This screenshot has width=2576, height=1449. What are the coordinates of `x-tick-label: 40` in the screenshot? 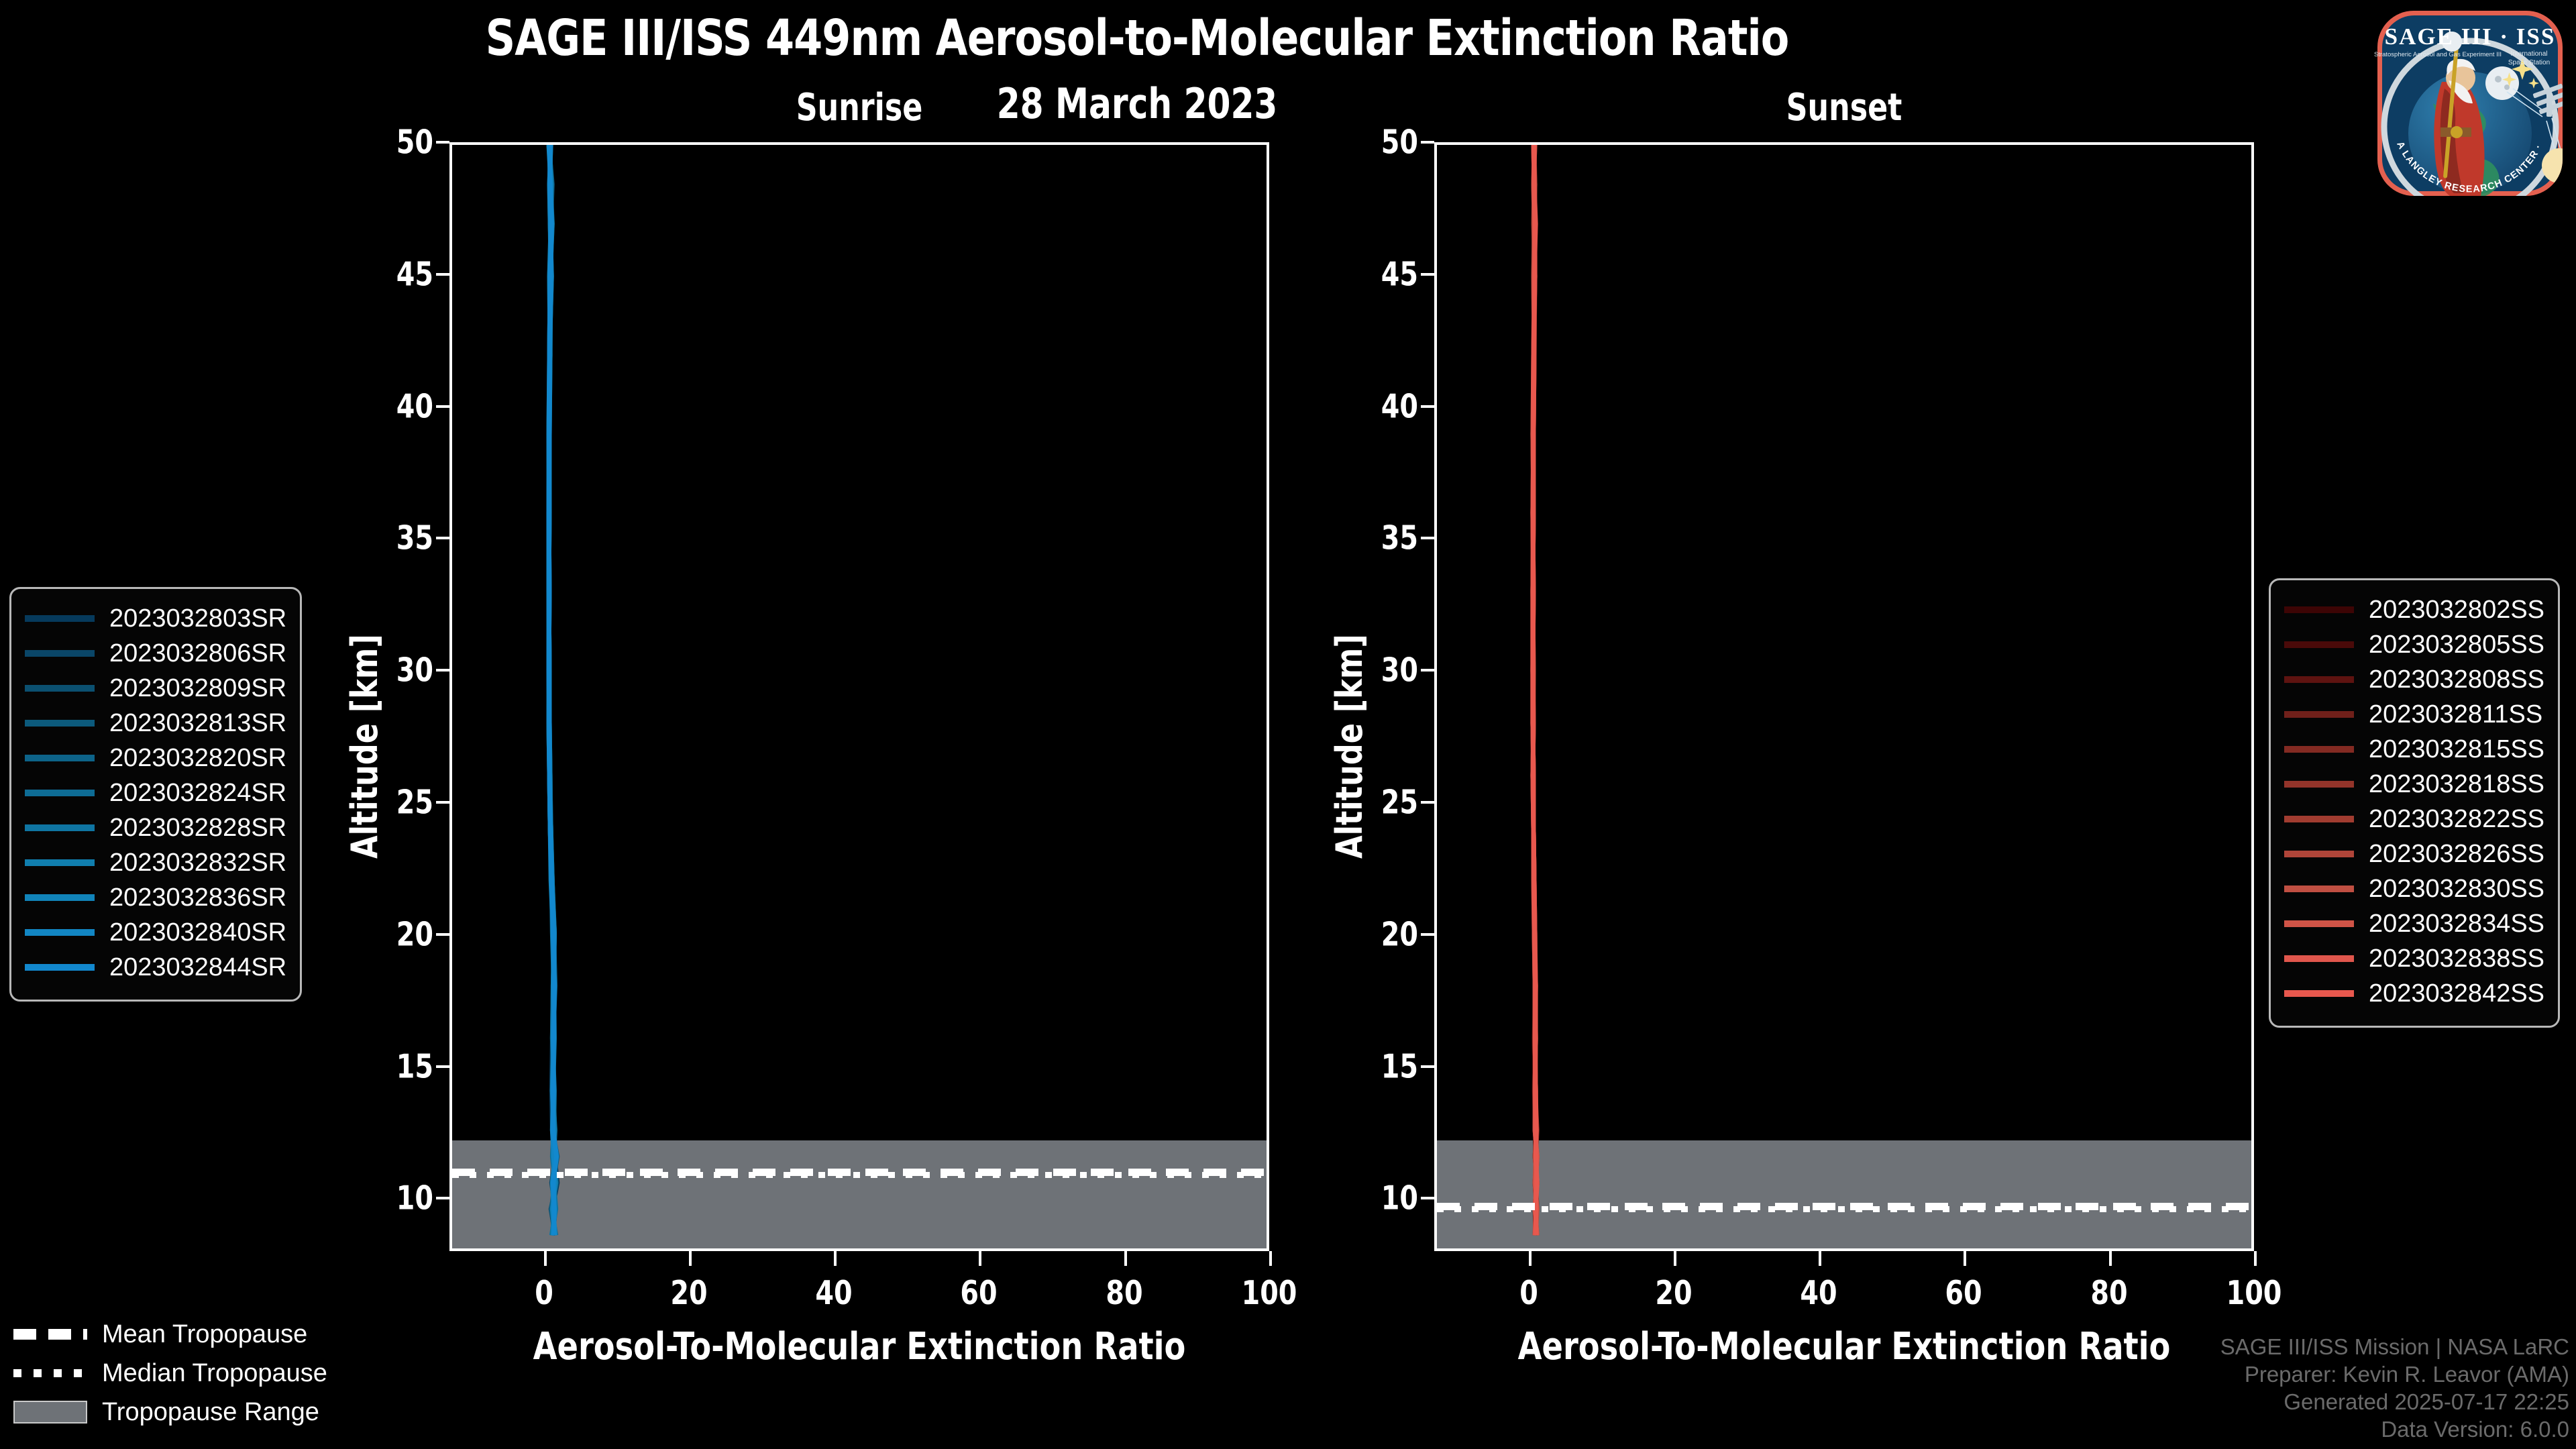 It's located at (834, 1293).